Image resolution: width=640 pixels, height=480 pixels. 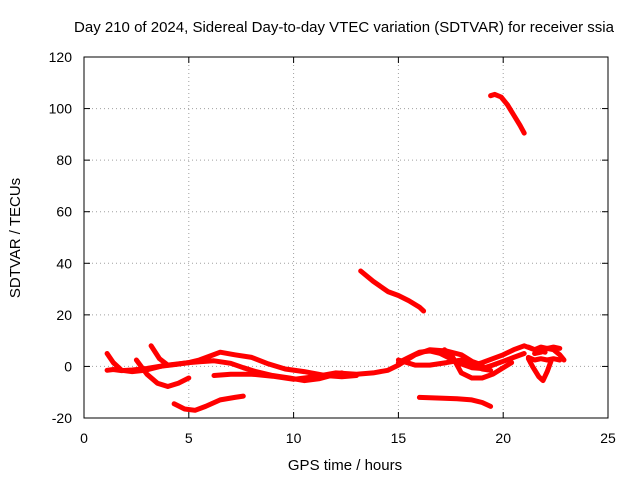 What do you see at coordinates (68, 366) in the screenshot?
I see `y-tick-label: 0` at bounding box center [68, 366].